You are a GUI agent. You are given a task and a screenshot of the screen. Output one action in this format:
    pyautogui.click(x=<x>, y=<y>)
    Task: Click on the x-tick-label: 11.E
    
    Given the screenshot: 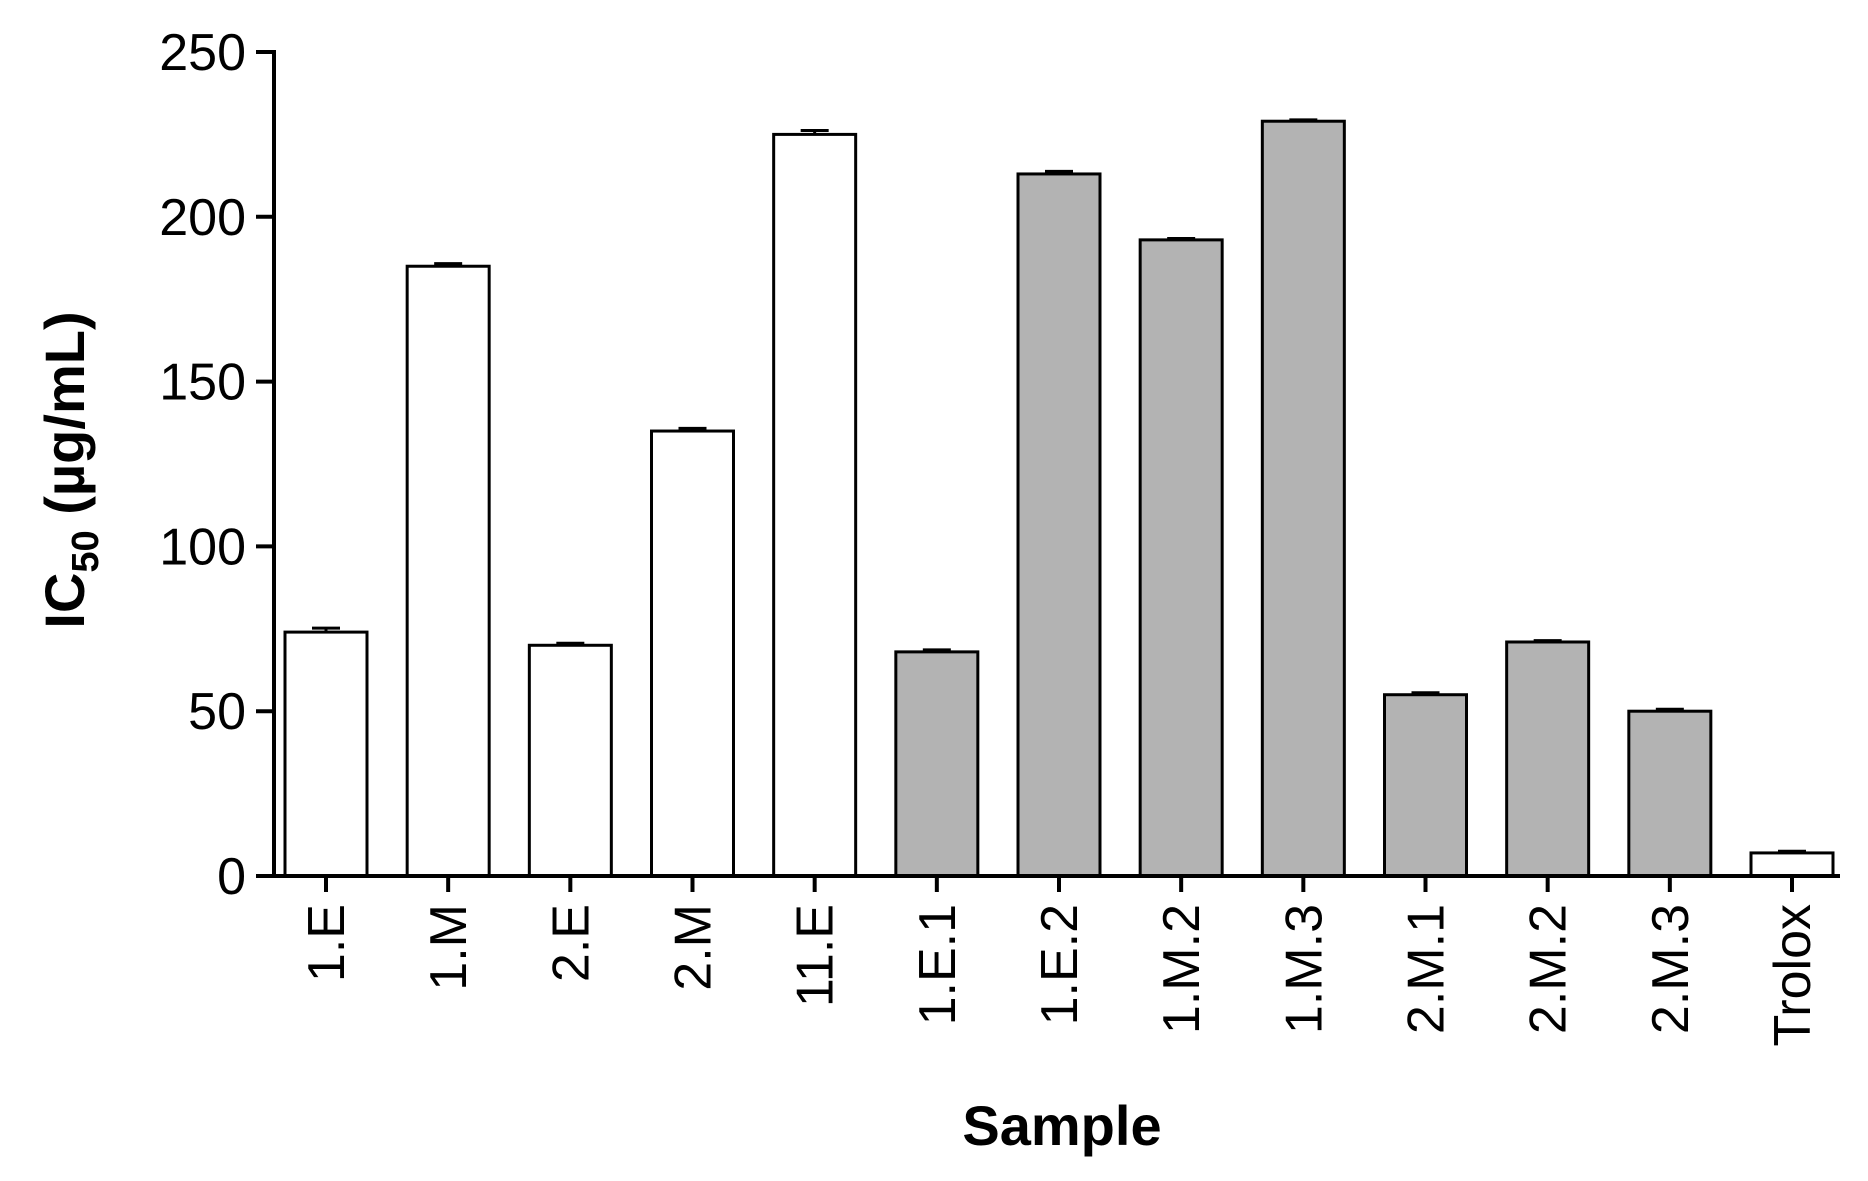 What is the action you would take?
    pyautogui.click(x=816, y=955)
    